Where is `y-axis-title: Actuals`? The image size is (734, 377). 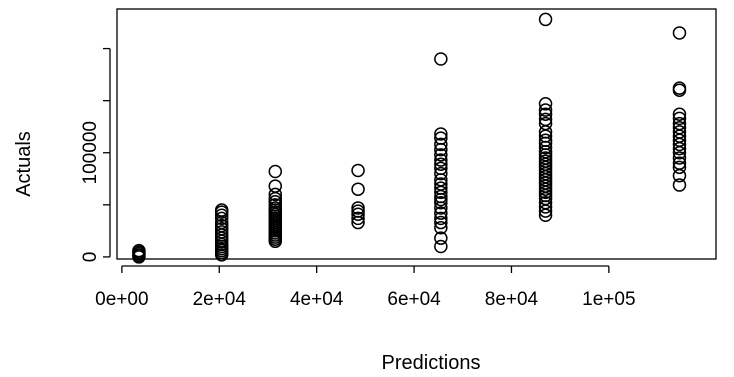
y-axis-title: Actuals is located at coordinates (24, 164).